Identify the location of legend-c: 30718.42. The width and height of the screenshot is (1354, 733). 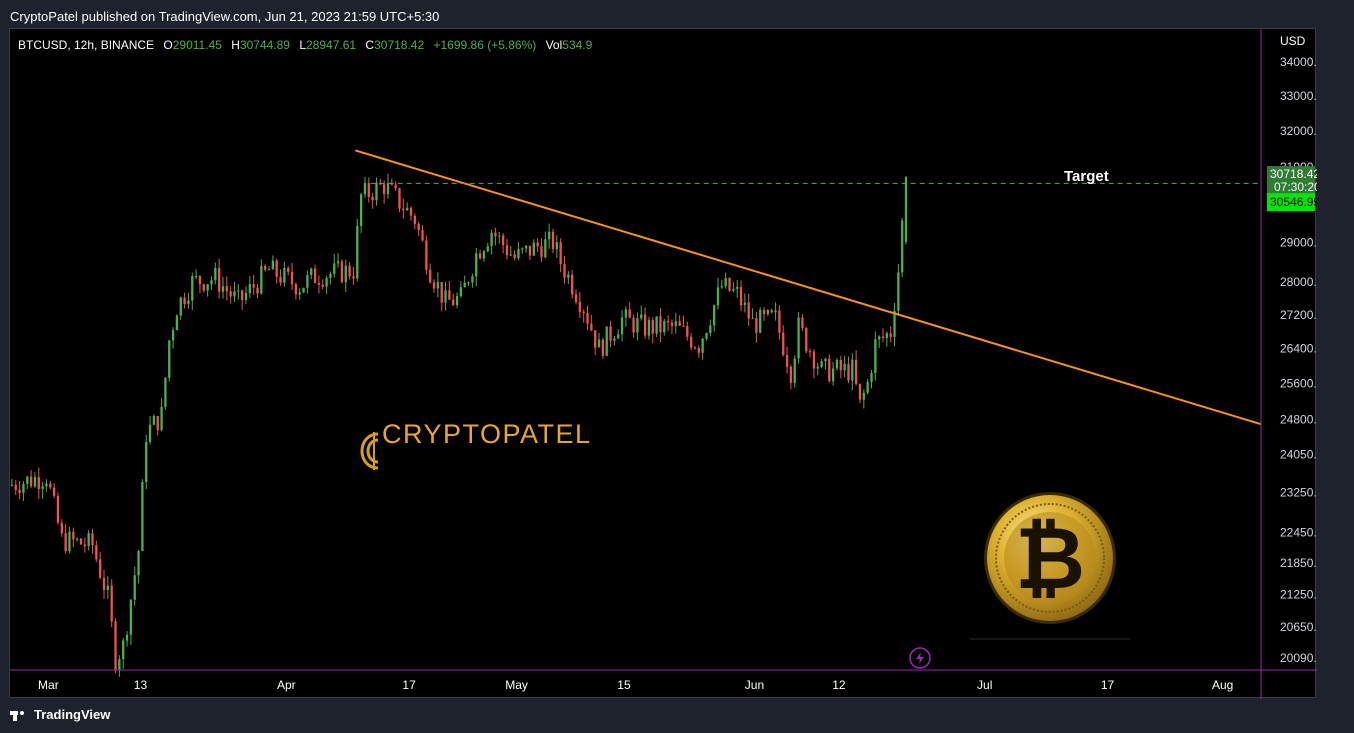
(399, 45).